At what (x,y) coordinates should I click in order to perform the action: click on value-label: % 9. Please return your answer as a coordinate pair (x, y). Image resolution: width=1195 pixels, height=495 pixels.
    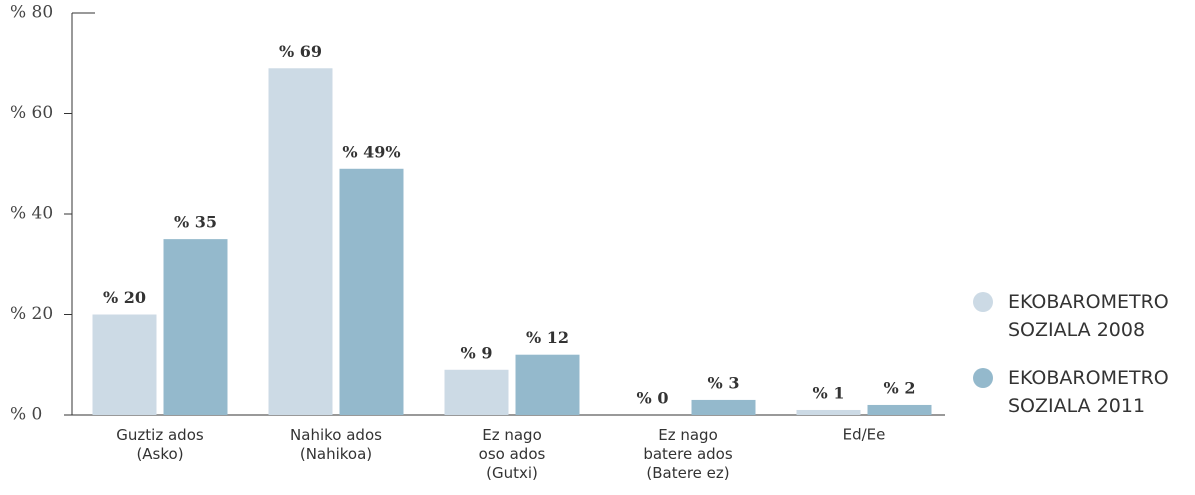
    Looking at the image, I should click on (477, 352).